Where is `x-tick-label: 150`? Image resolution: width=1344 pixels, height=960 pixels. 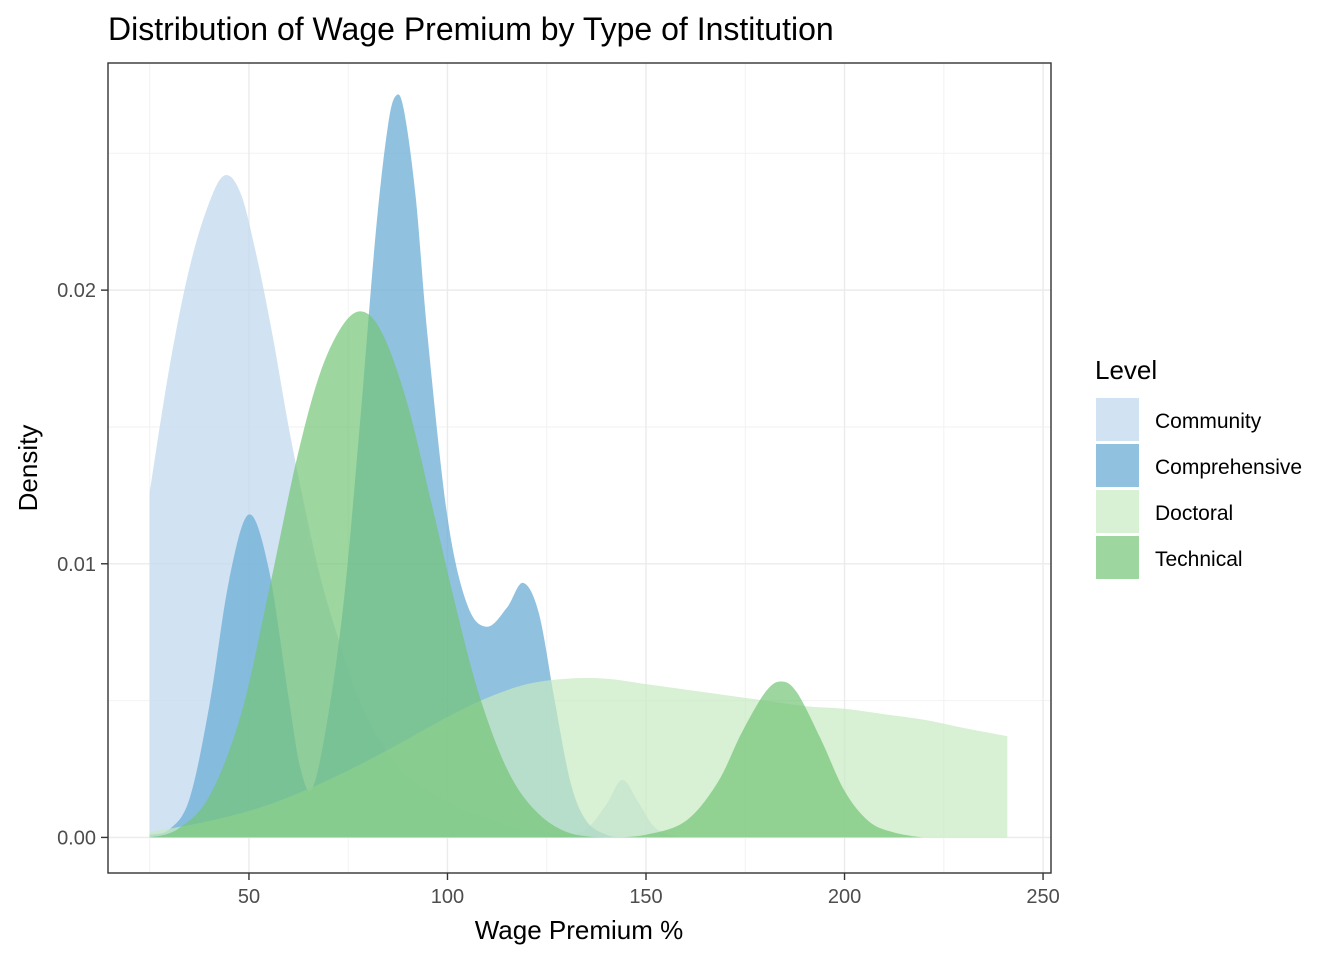 x-tick-label: 150 is located at coordinates (645, 897).